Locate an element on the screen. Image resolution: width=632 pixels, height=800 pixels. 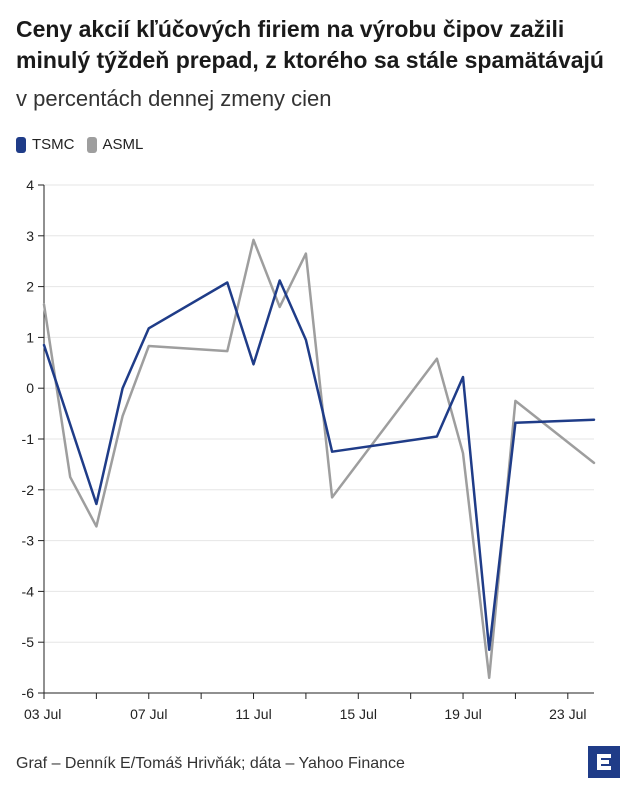
y-tick-label: -4 is located at coordinates (28, 591).